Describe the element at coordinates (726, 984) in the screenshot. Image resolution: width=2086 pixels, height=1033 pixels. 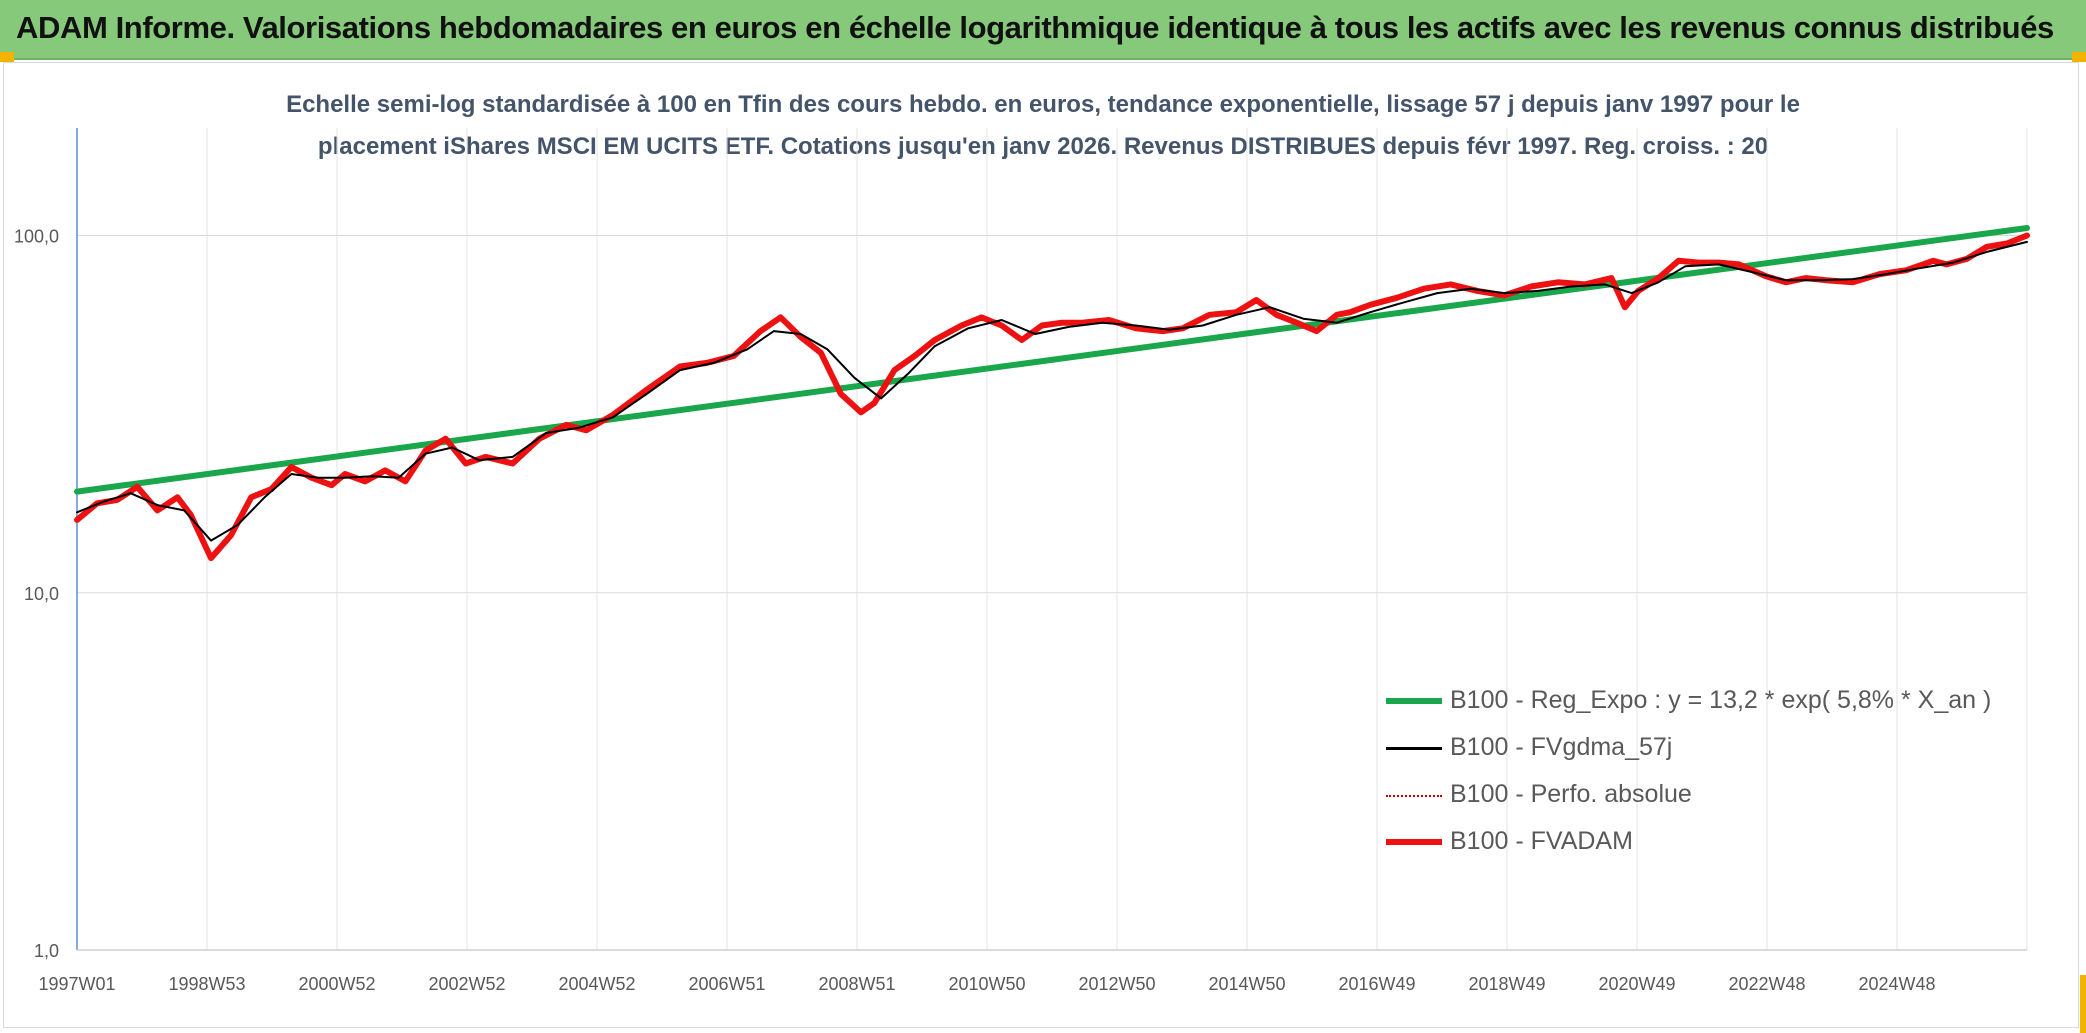
I see `x-tick-label: 2006W51` at that location.